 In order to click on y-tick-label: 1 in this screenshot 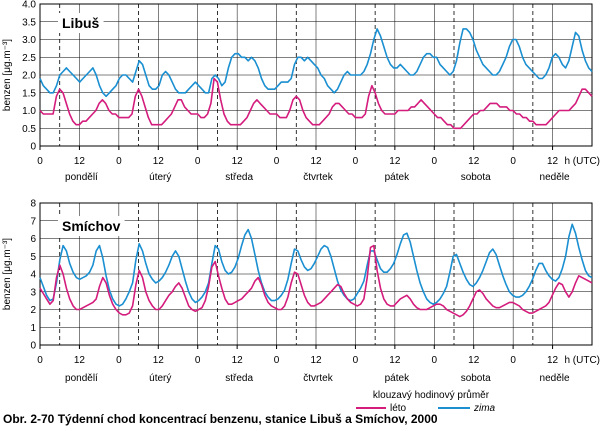, I will do `click(33, 328)`.